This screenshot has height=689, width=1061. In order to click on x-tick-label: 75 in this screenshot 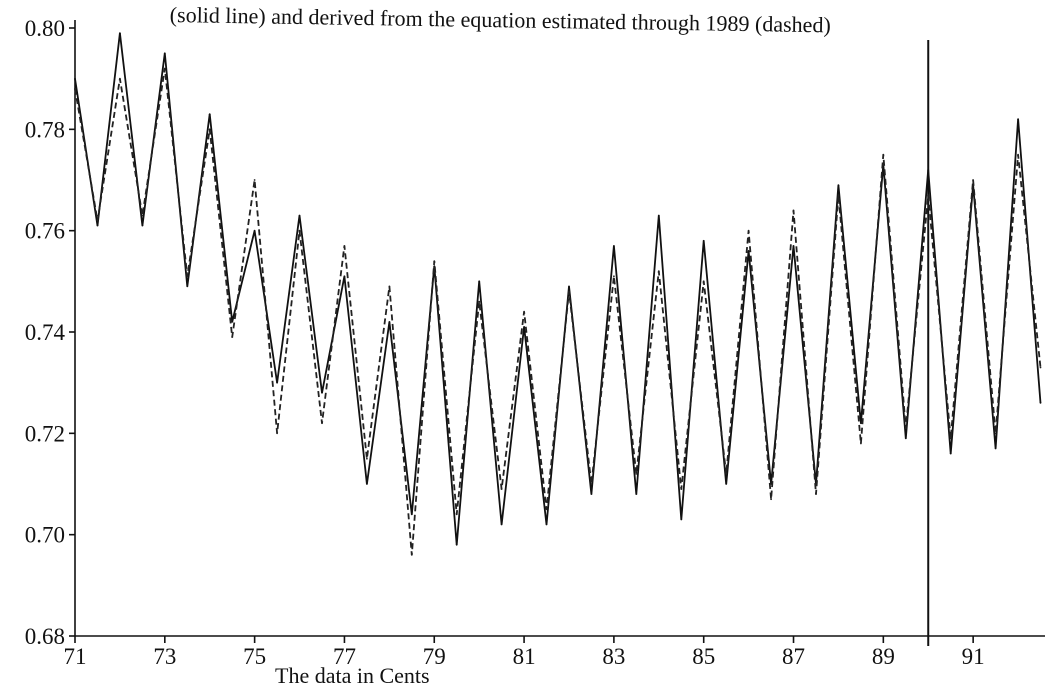, I will do `click(254, 656)`.